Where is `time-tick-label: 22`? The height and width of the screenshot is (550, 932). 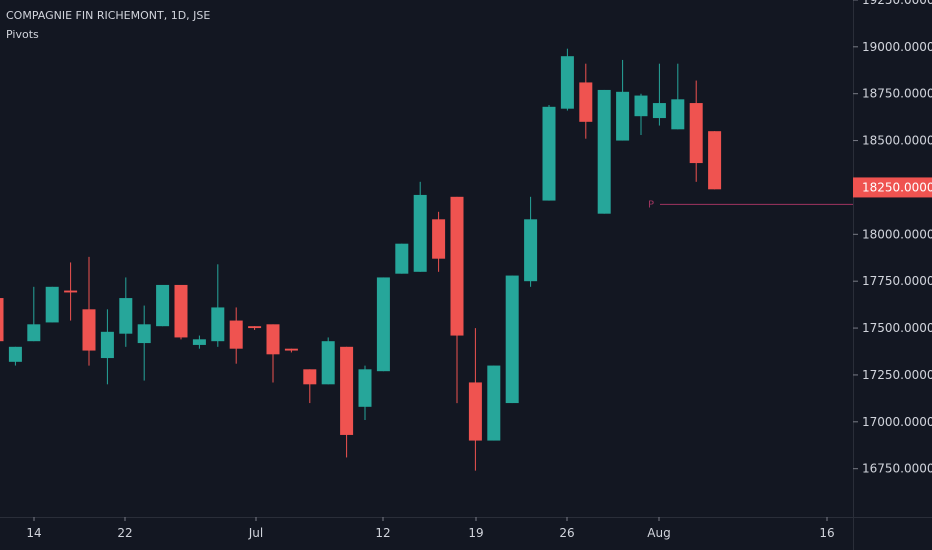 time-tick-label: 22 is located at coordinates (124, 533).